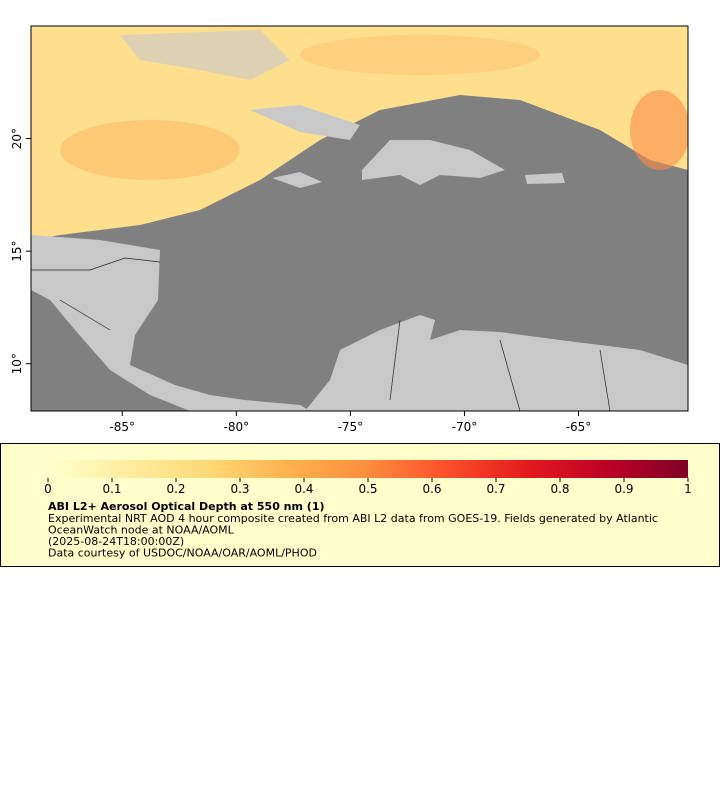 Image resolution: width=720 pixels, height=804 pixels. I want to click on colorbar-tick-label: 0.5, so click(367, 489).